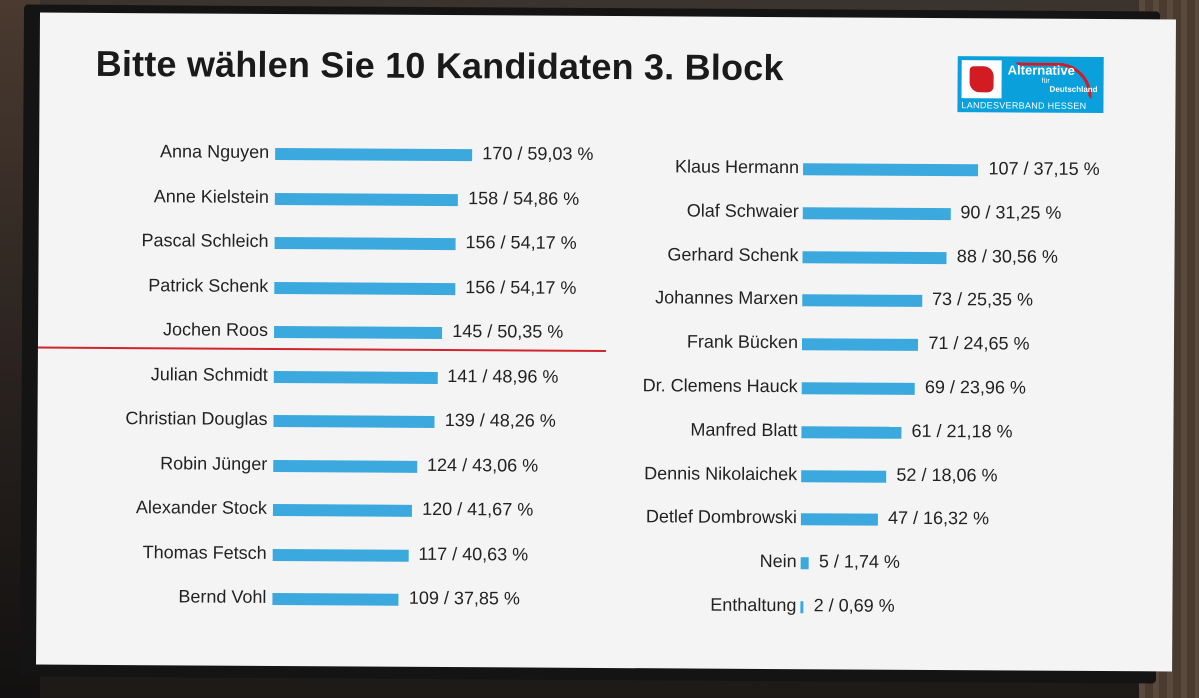  I want to click on candidate-row: Gerhard Schenk 88 / 30,56 %, so click(588, 254).